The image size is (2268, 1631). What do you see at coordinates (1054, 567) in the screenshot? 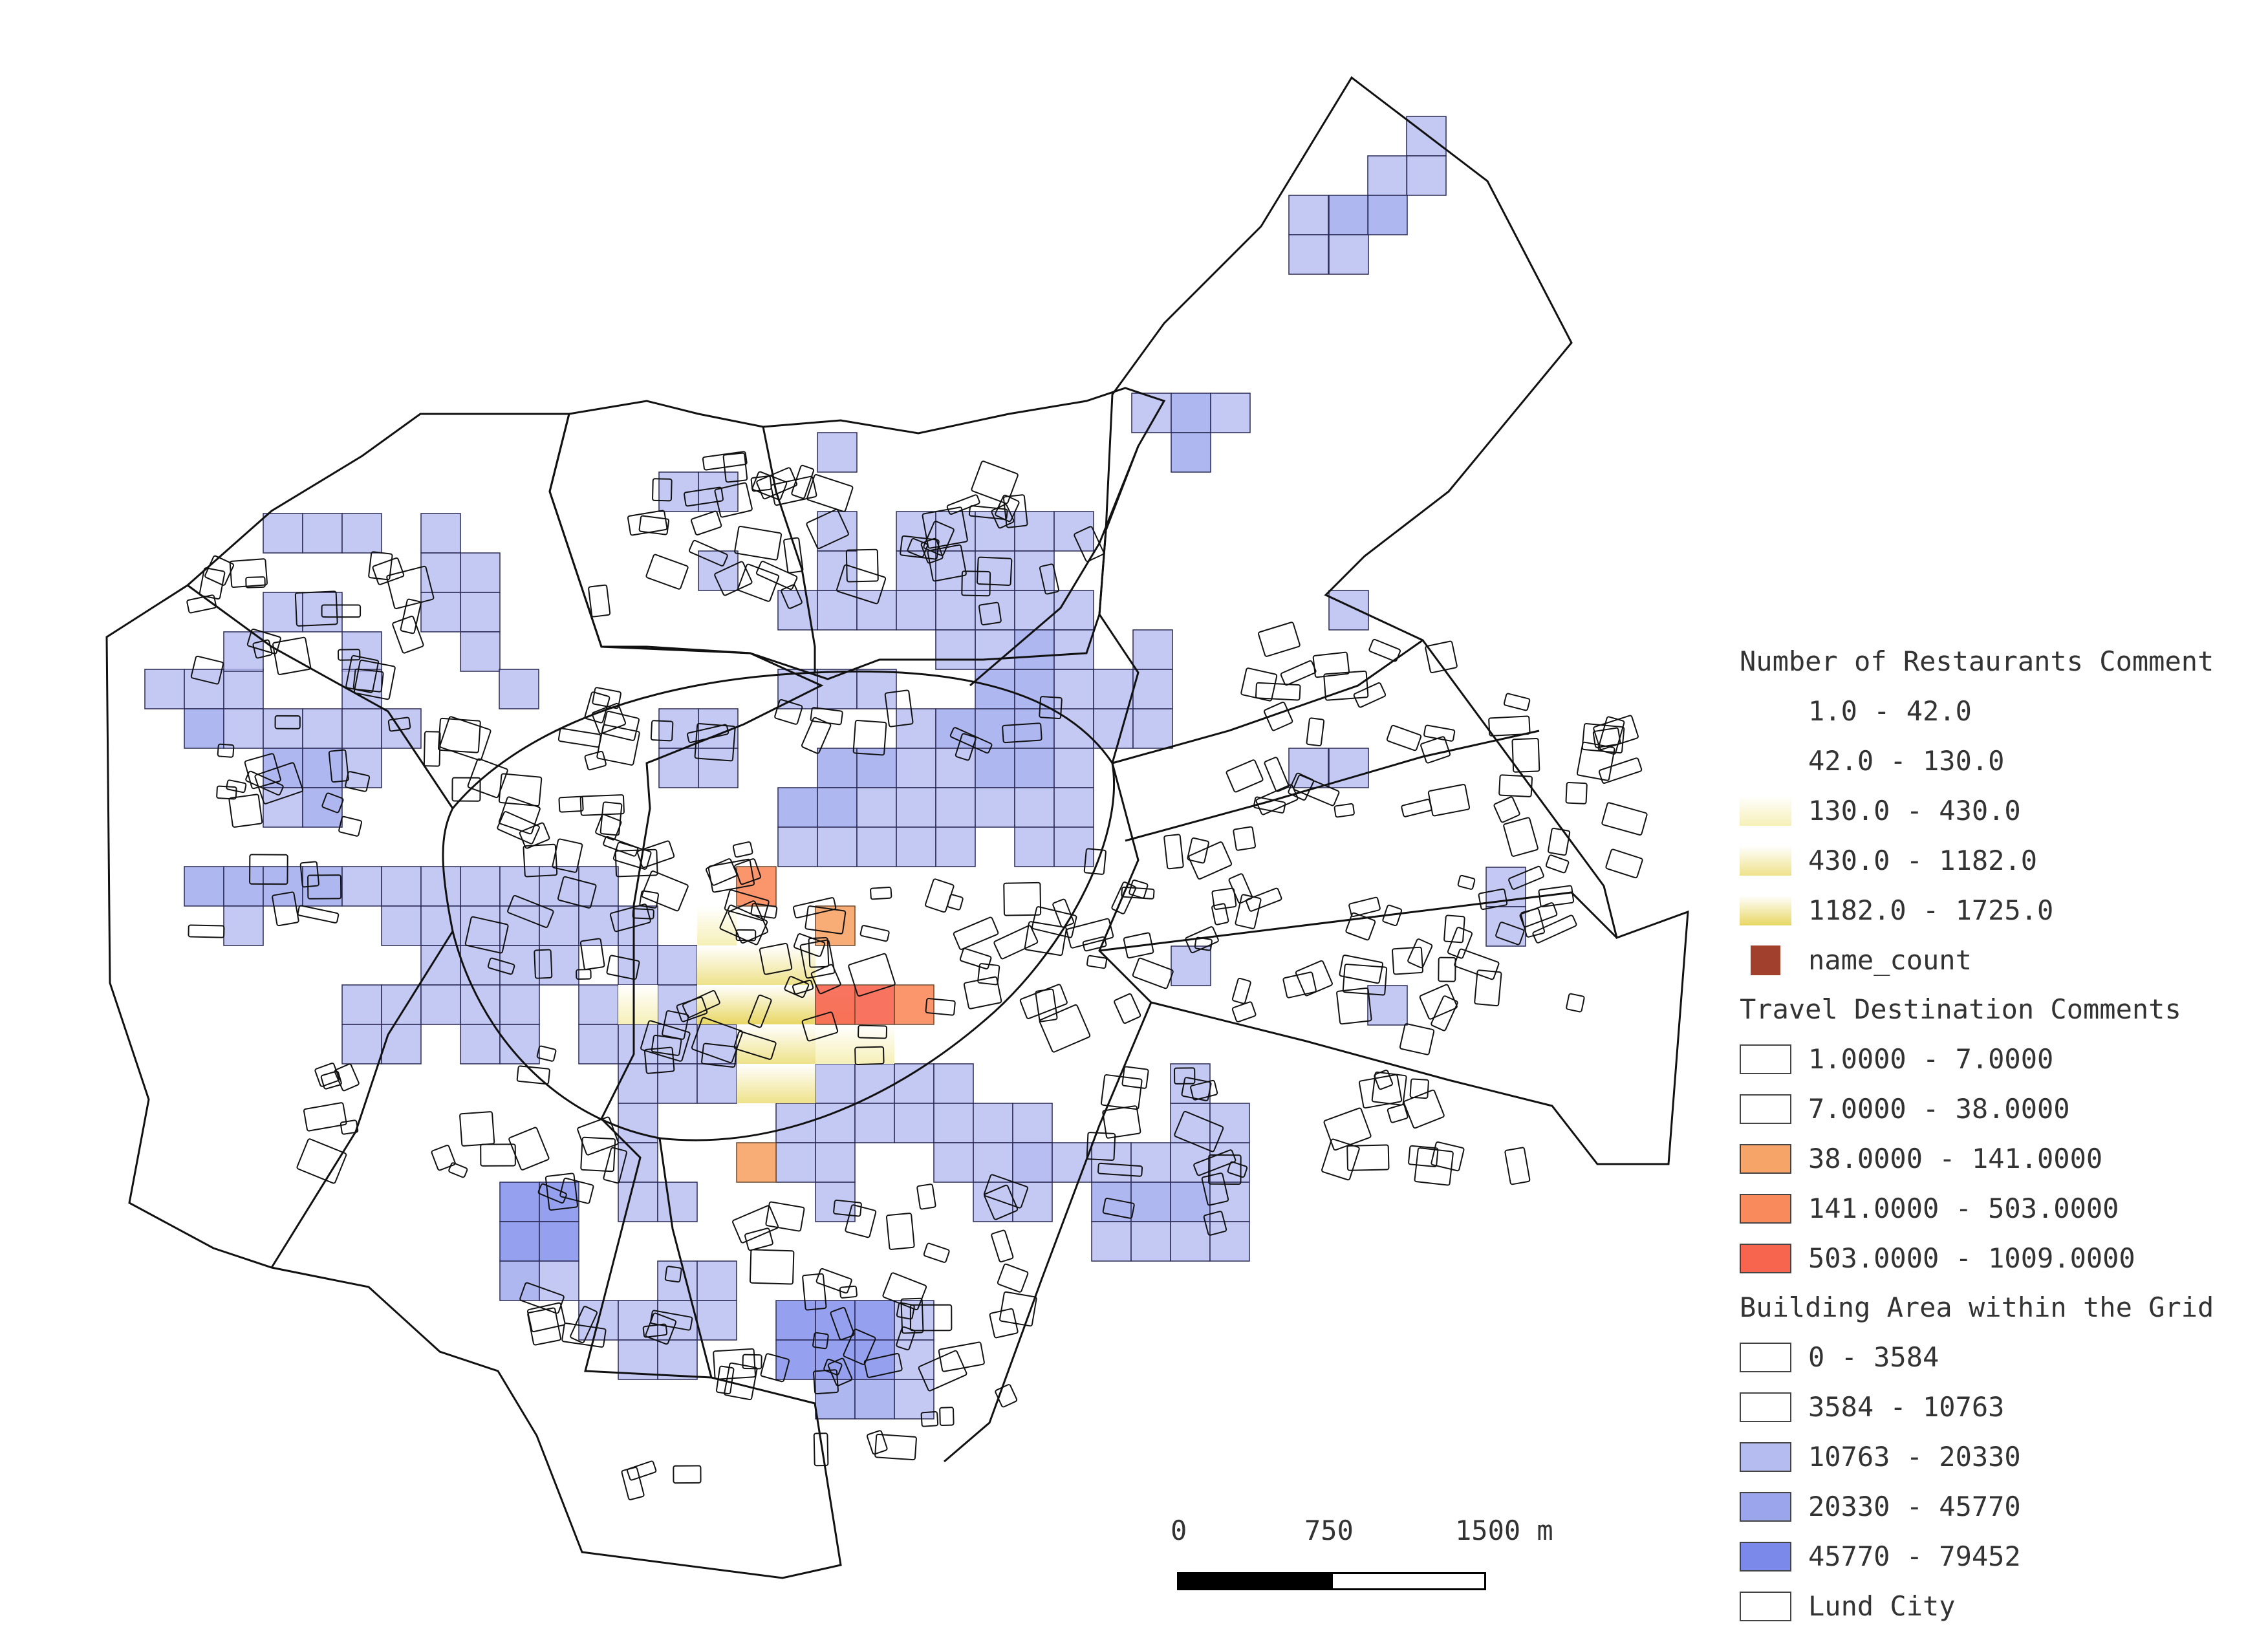
I see `north-east-road` at bounding box center [1054, 567].